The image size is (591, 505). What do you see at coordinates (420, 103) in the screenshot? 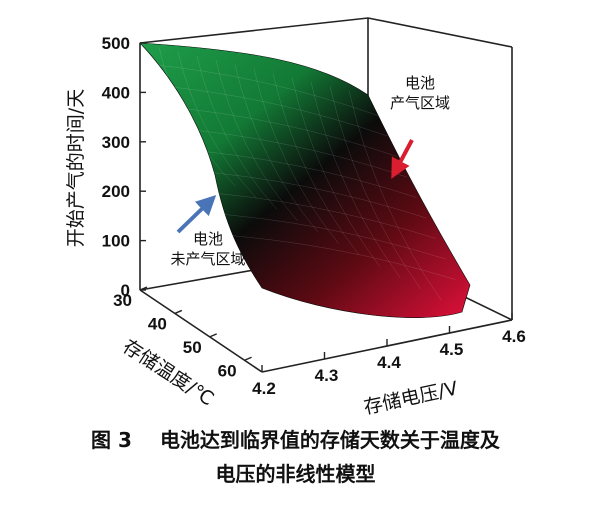
I see `gas-region-label-line2: 产气区域` at bounding box center [420, 103].